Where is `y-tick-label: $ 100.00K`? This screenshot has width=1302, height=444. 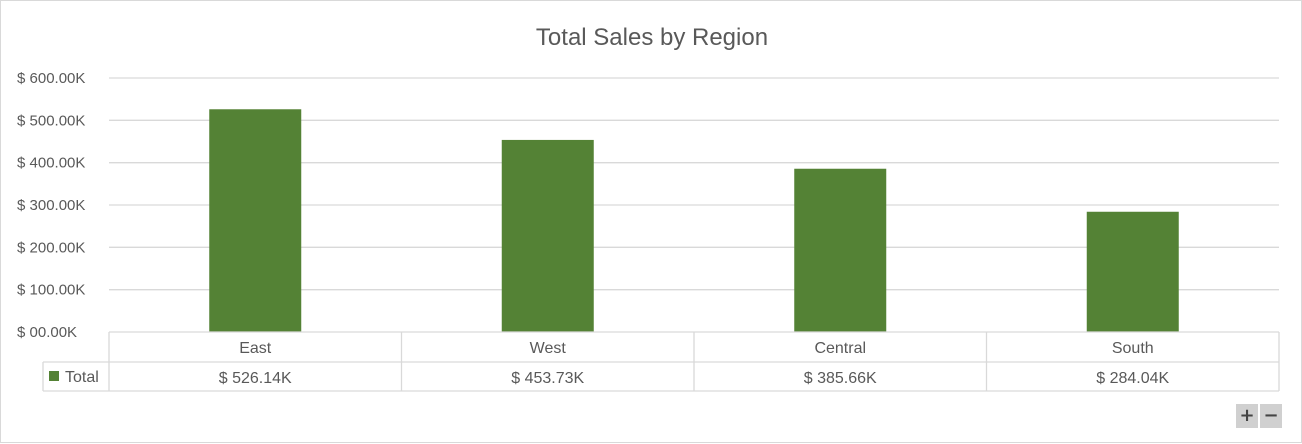 y-tick-label: $ 100.00K is located at coordinates (51, 290).